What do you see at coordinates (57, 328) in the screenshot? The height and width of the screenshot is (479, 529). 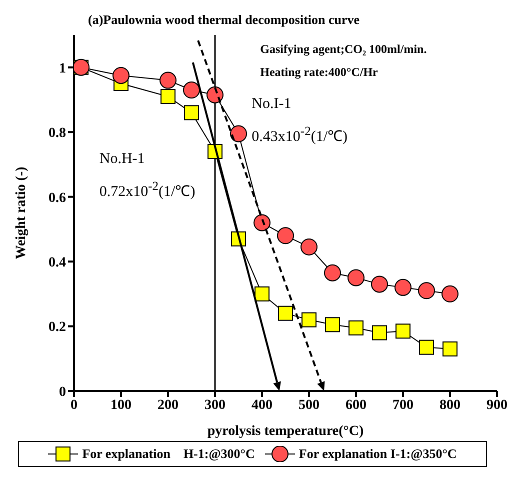 I see `y-tick-label: 0.2` at bounding box center [57, 328].